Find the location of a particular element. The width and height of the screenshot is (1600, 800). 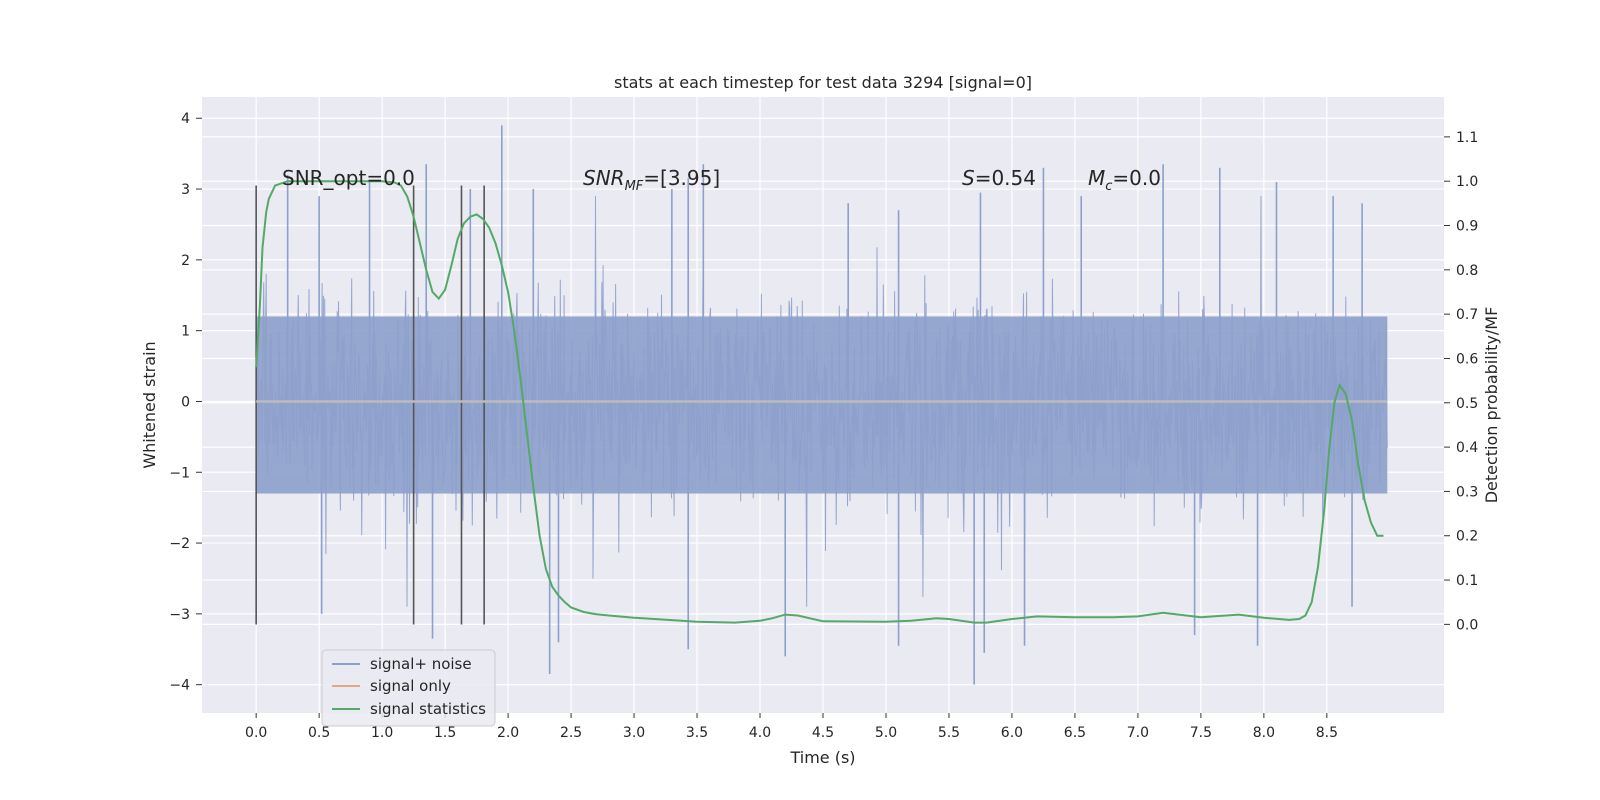

right-y-tick-label: 0.4 is located at coordinates (1467, 448).